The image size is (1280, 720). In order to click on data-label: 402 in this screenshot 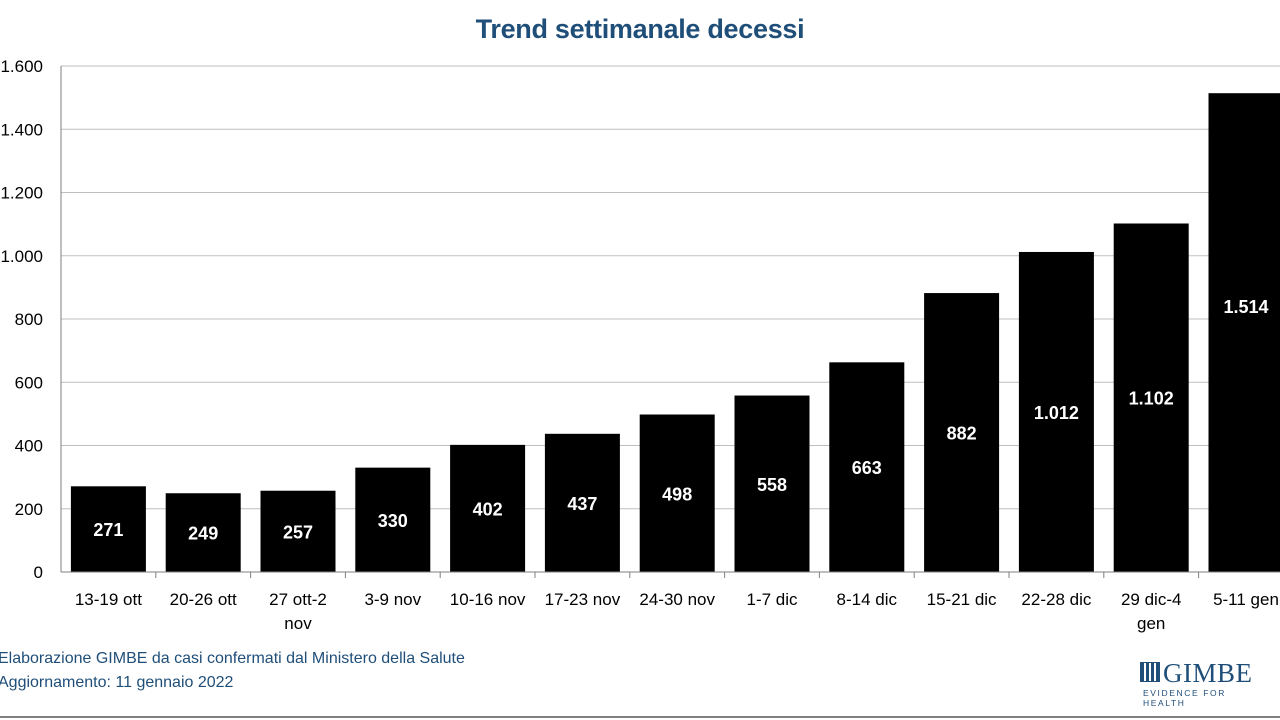, I will do `click(488, 509)`.